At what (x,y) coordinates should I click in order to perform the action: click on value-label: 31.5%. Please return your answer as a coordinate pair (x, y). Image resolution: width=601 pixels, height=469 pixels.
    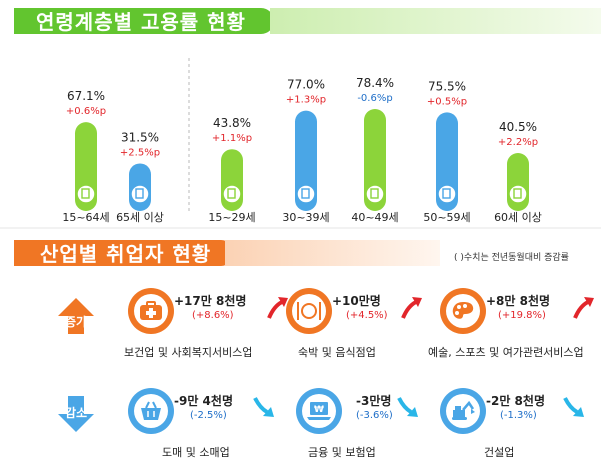
    Looking at the image, I should click on (140, 137).